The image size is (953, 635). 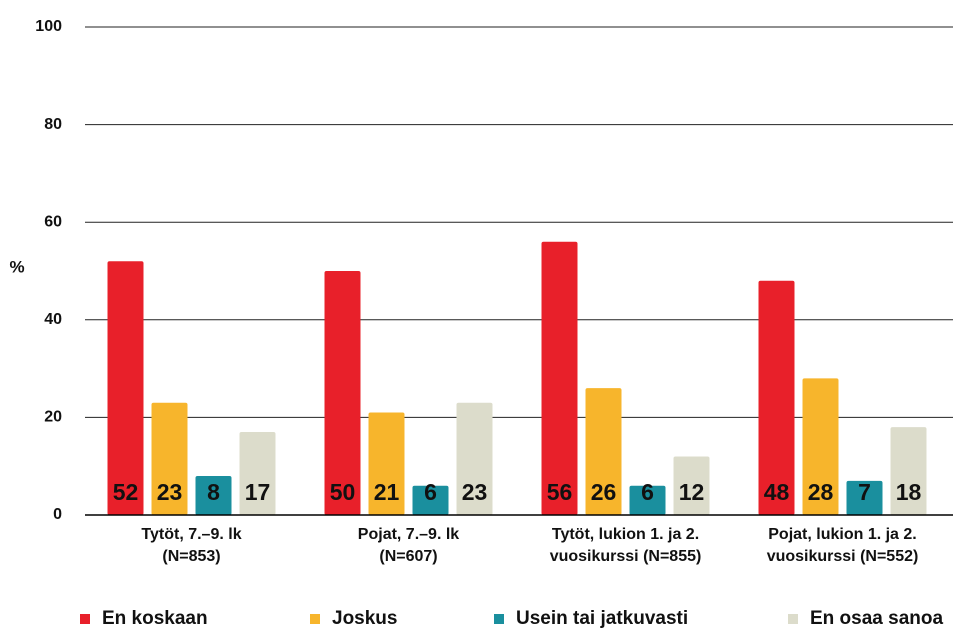 What do you see at coordinates (560, 492) in the screenshot?
I see `data-label: 56` at bounding box center [560, 492].